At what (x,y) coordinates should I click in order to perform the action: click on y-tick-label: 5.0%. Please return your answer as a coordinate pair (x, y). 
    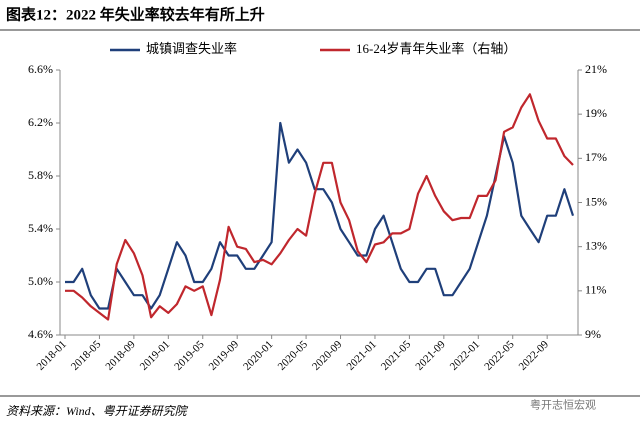
    Looking at the image, I should click on (40, 281).